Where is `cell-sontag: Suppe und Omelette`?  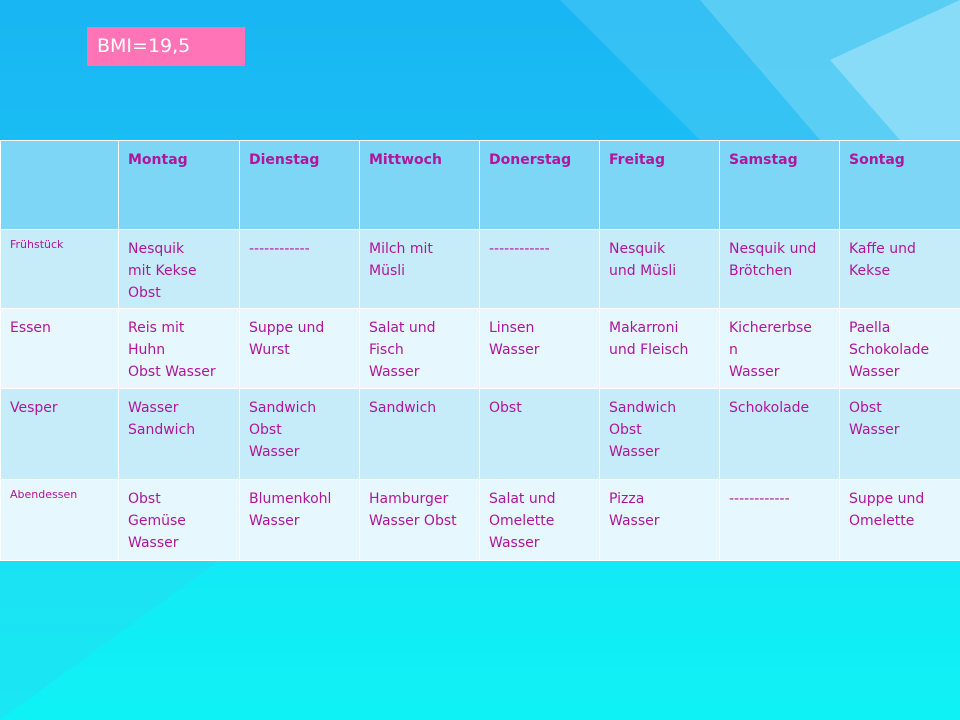 cell-sontag: Suppe und Omelette is located at coordinates (899, 520).